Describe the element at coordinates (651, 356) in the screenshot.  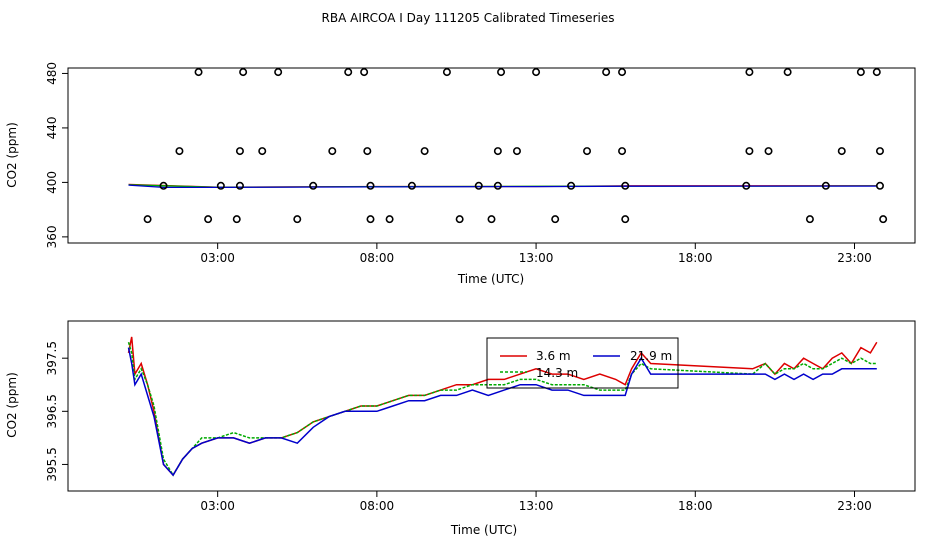
I see `legend-label-21-9m: 21.9 m` at that location.